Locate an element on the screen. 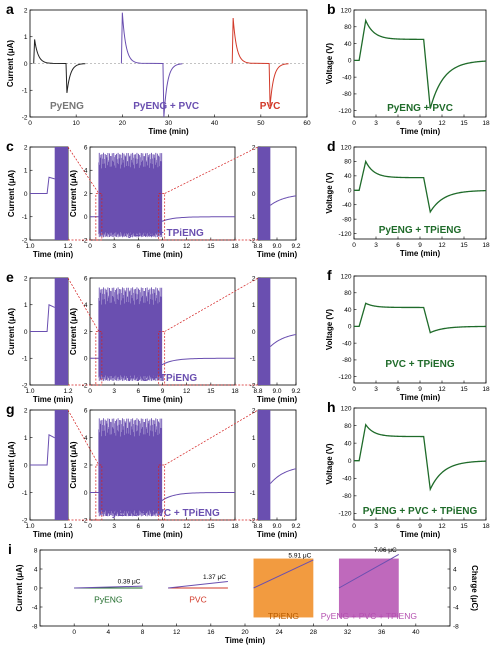 The image size is (500, 652). panel-g-zoom-right-ytick-label: 2 is located at coordinates (254, 410).